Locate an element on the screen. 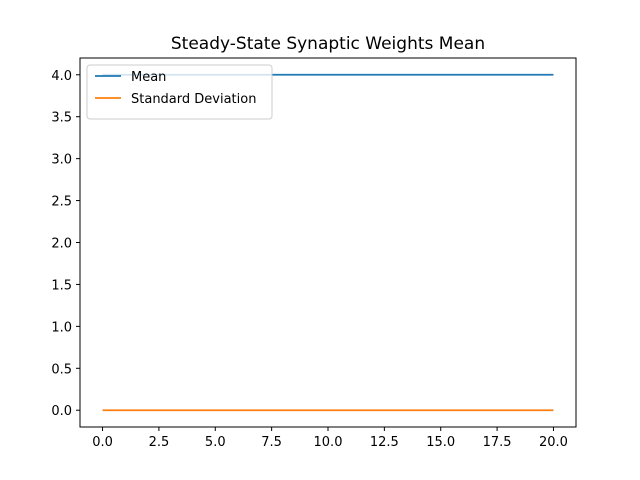  legend: Mean Standard Deviation is located at coordinates (179, 92).